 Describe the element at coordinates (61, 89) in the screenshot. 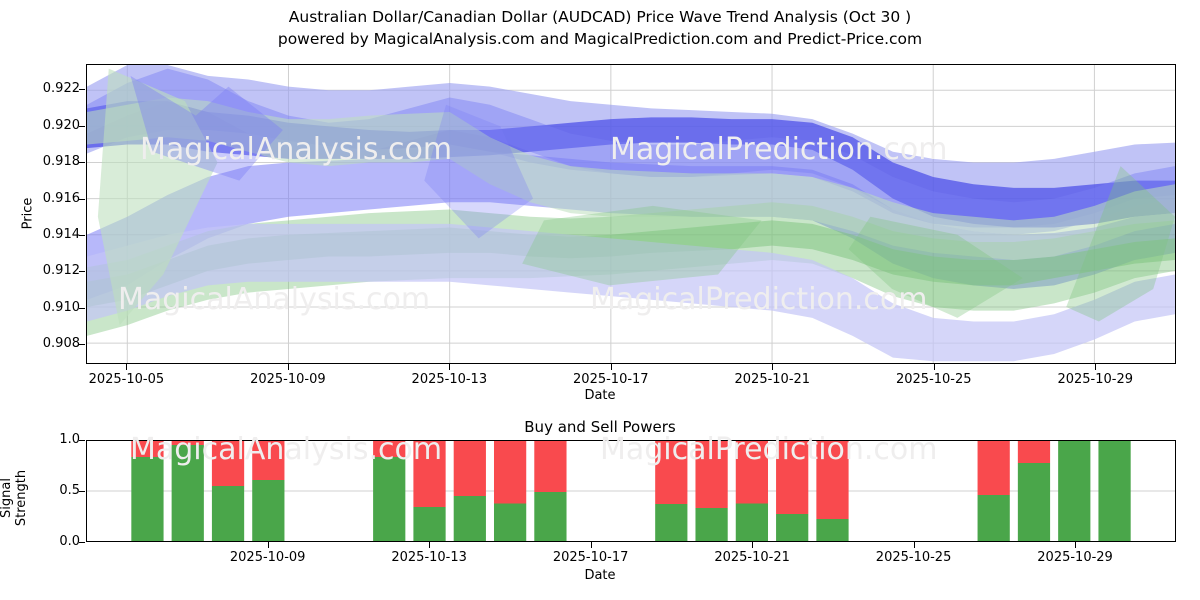

I see `price-y-tick-label: 0.922` at that location.